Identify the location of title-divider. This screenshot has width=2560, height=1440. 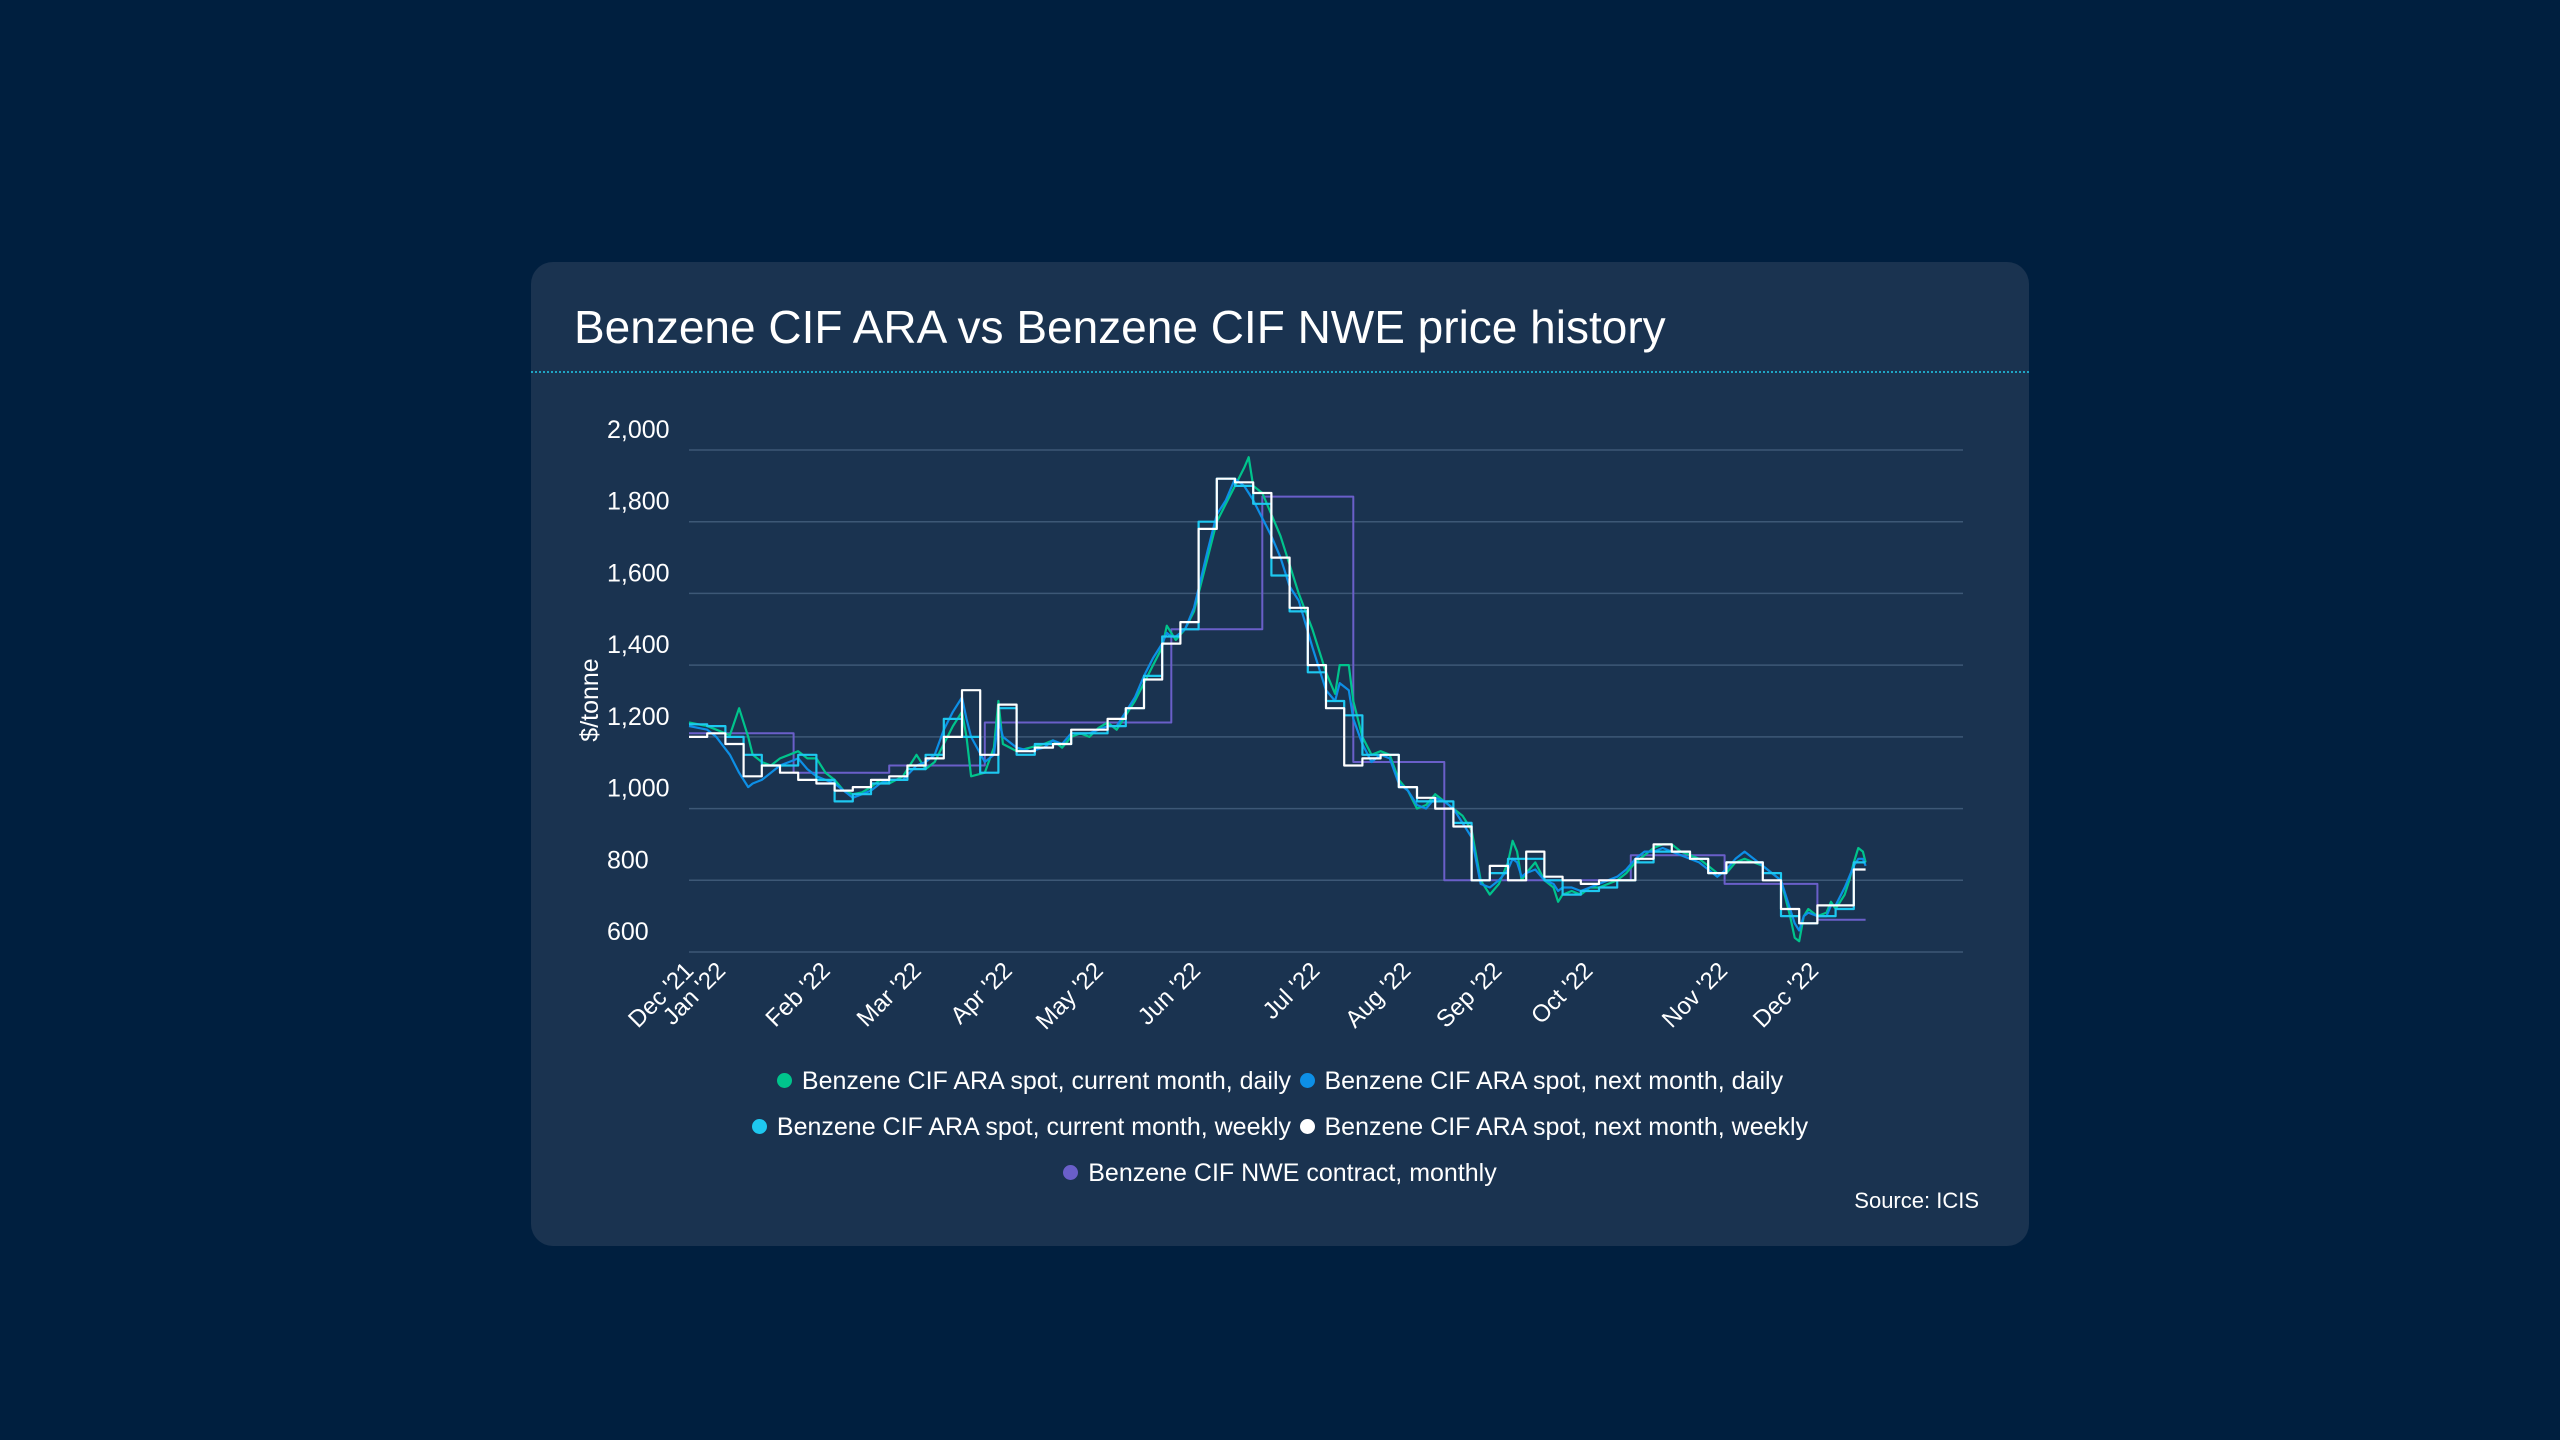
(1280, 372).